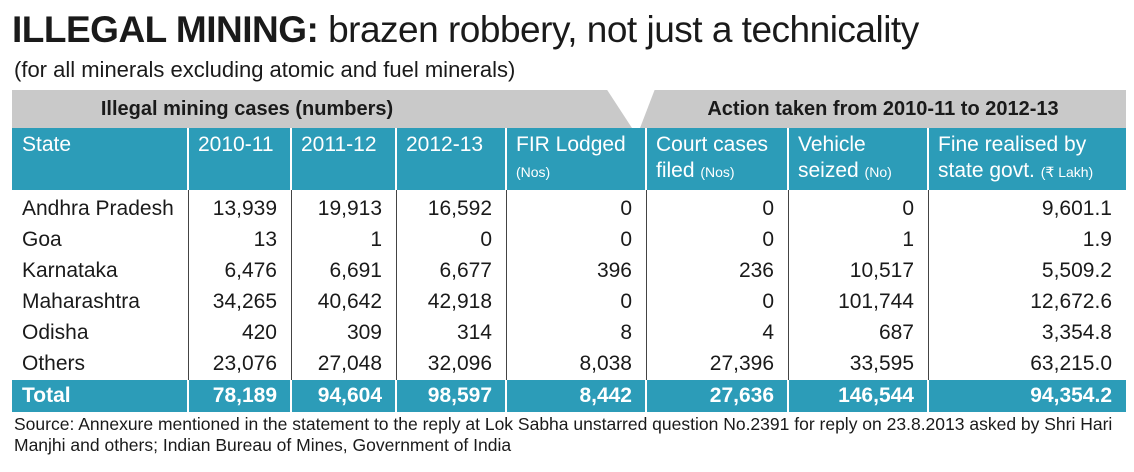 This screenshot has height=472, width=1134. Describe the element at coordinates (244, 301) in the screenshot. I see `value-cell: 34,265` at that location.